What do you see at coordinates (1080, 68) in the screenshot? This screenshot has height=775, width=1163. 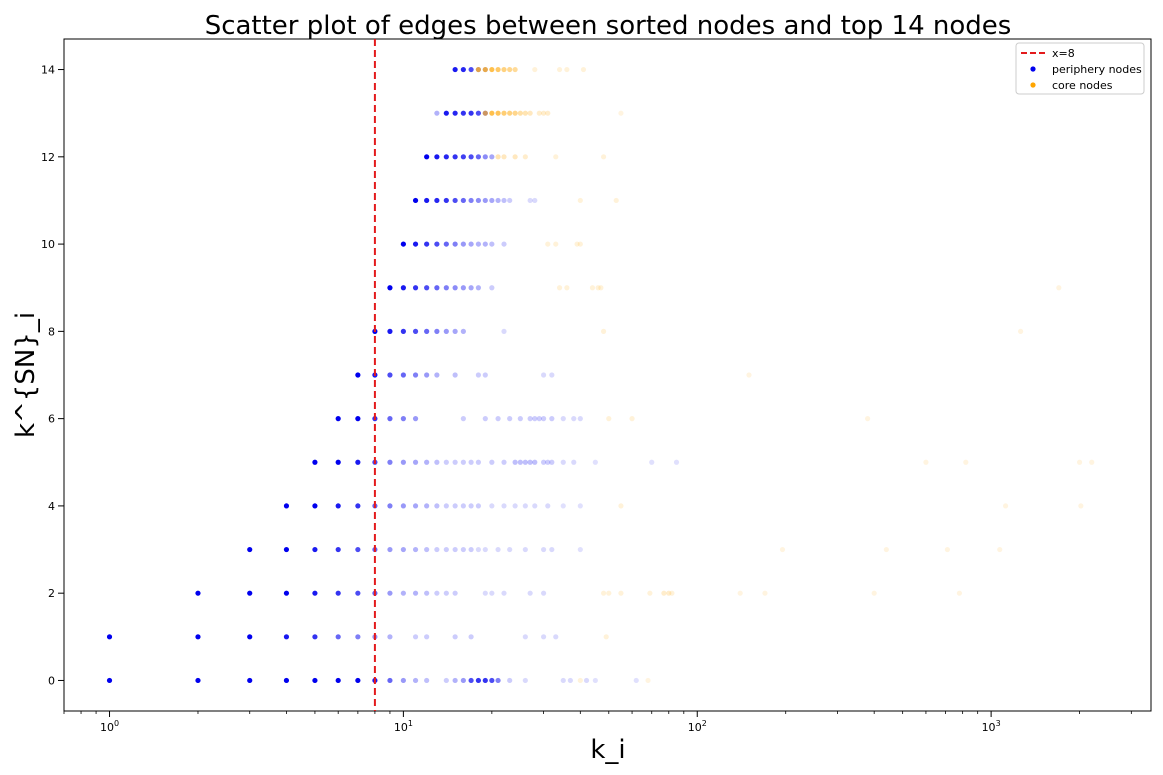 I see `legend: x=8 periphery nodes core nodes` at bounding box center [1080, 68].